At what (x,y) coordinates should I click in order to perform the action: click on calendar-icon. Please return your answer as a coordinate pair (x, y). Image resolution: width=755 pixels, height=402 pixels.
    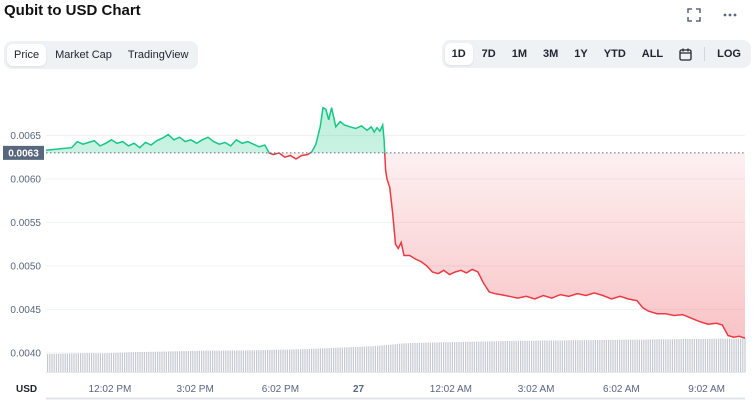
    Looking at the image, I should click on (685, 54).